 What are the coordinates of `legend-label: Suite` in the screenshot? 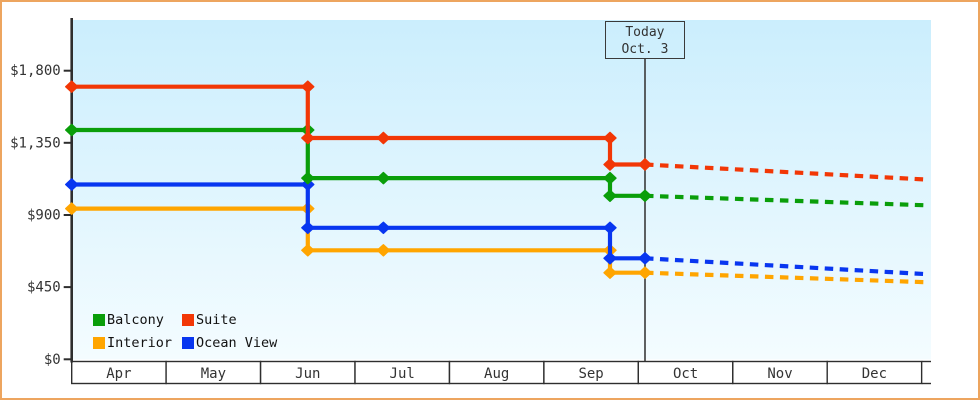 It's located at (216, 320).